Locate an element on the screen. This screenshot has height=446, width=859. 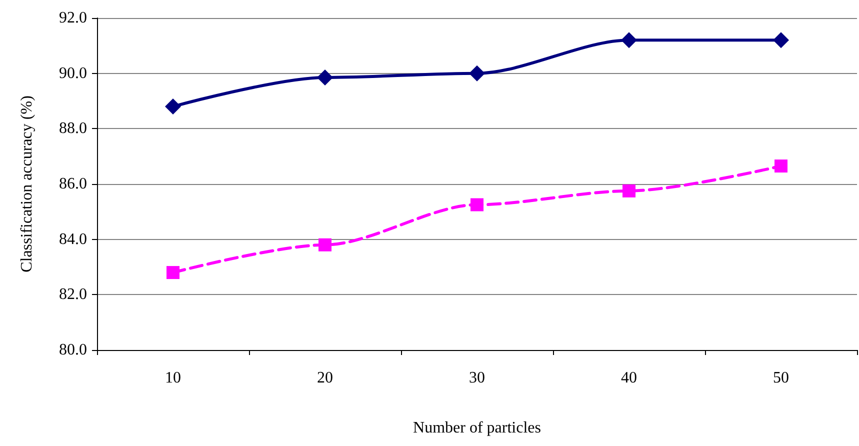
y-tick-label: 92.0 is located at coordinates (73, 18).